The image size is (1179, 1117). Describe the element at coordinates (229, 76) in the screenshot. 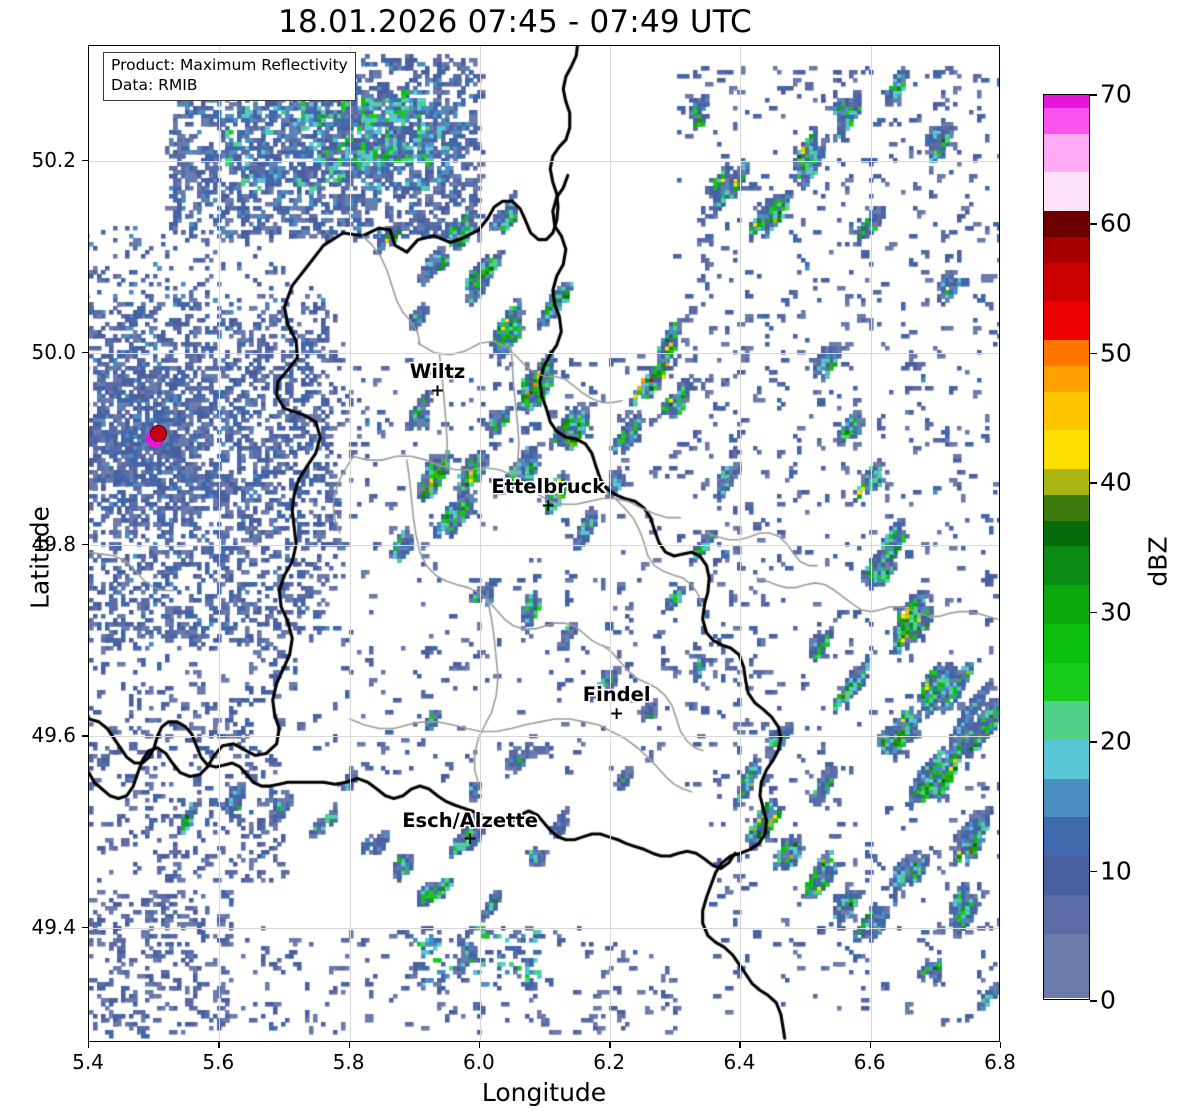

I see `legend-info-box: Product: Maximum Reflectivity Data: RMIB` at that location.